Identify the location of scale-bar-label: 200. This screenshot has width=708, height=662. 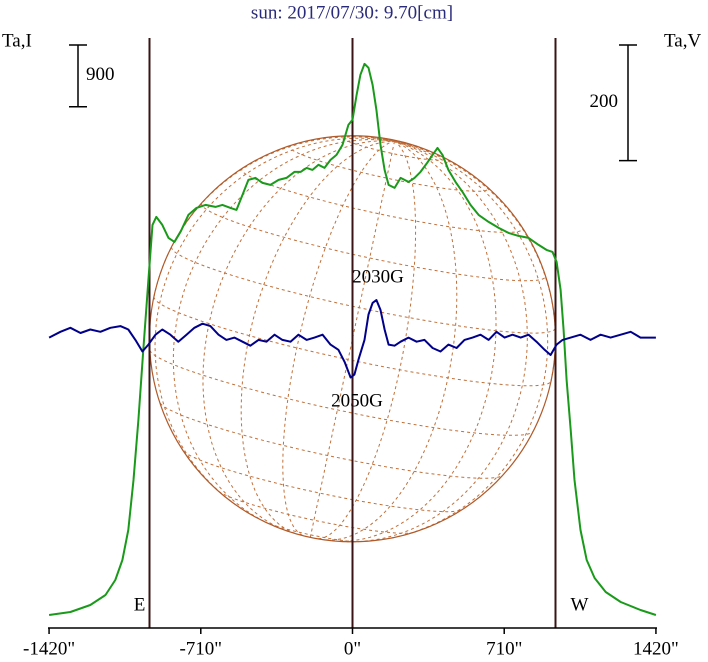
(604, 101).